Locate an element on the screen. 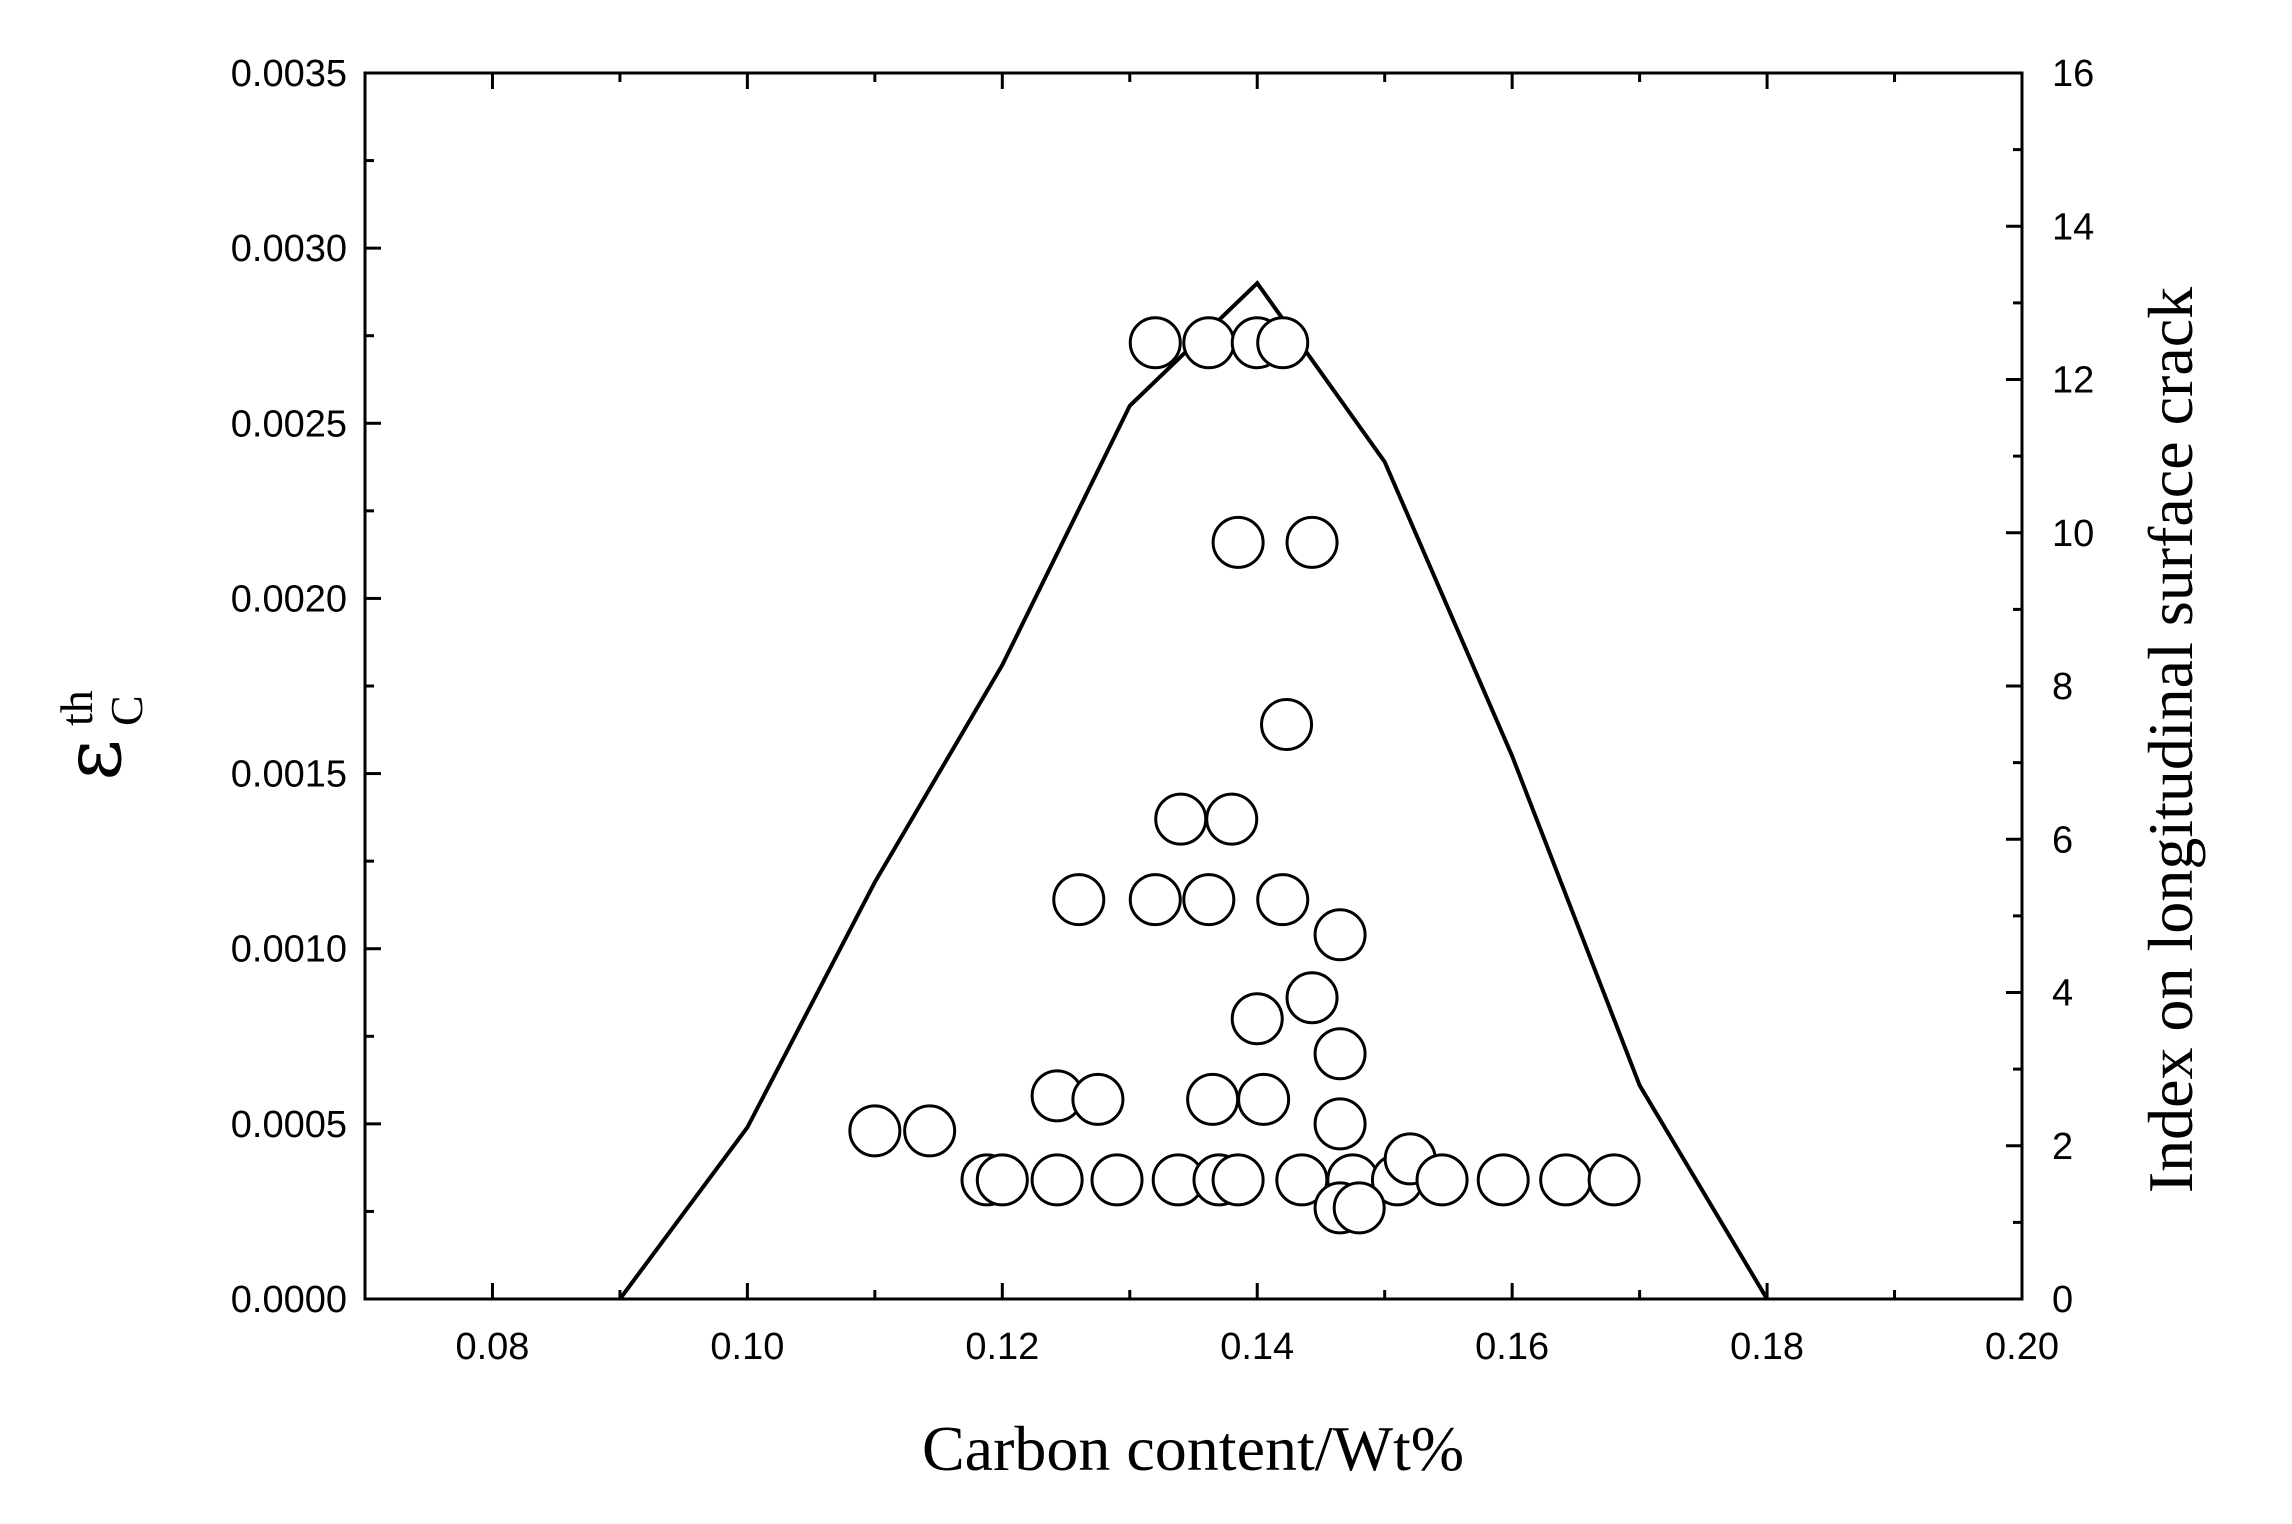  y-tick-label: 0.0000 is located at coordinates (289, 1300).